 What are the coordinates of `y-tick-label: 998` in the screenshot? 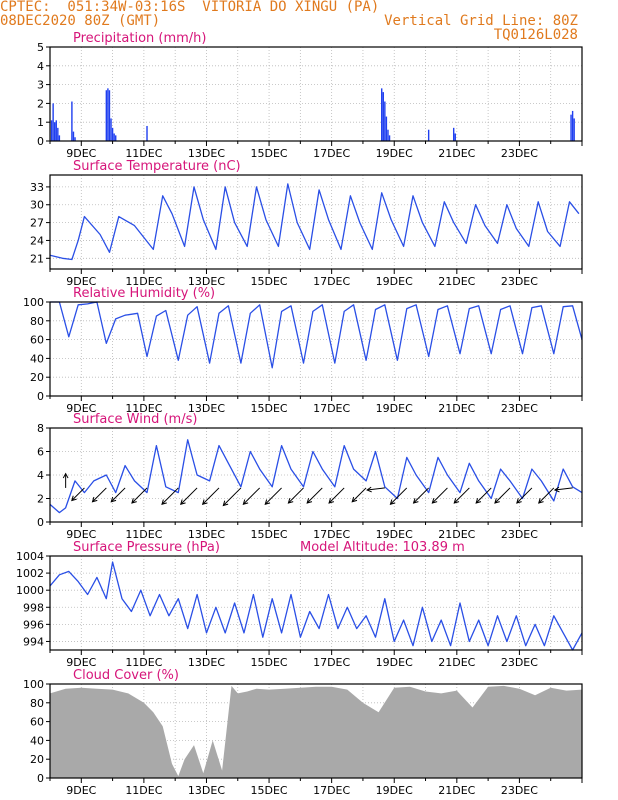 It's located at (33, 607).